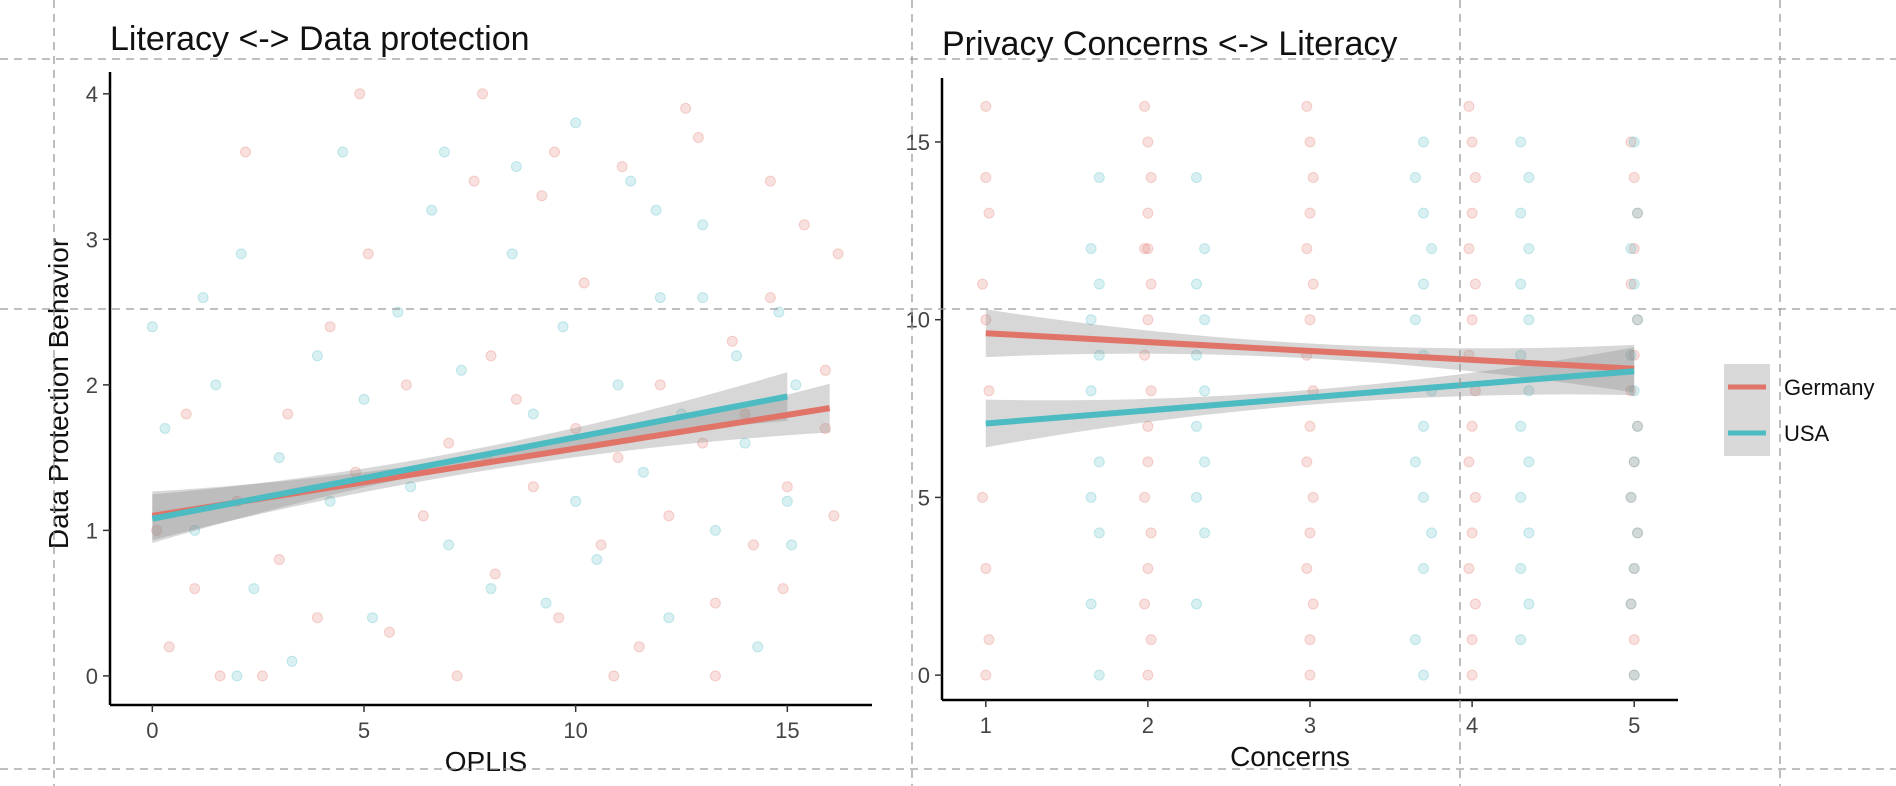 Image resolution: width=1896 pixels, height=786 pixels. Describe the element at coordinates (92, 94) in the screenshot. I see `y-tick-label: 4` at that location.